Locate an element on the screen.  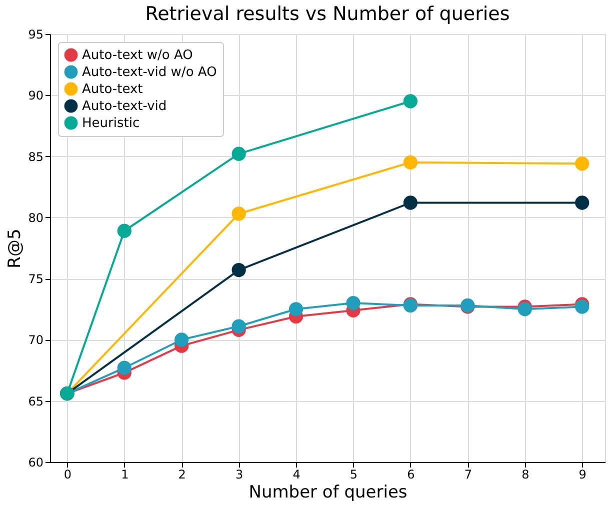
y-tick-label: 80 is located at coordinates (36, 217).